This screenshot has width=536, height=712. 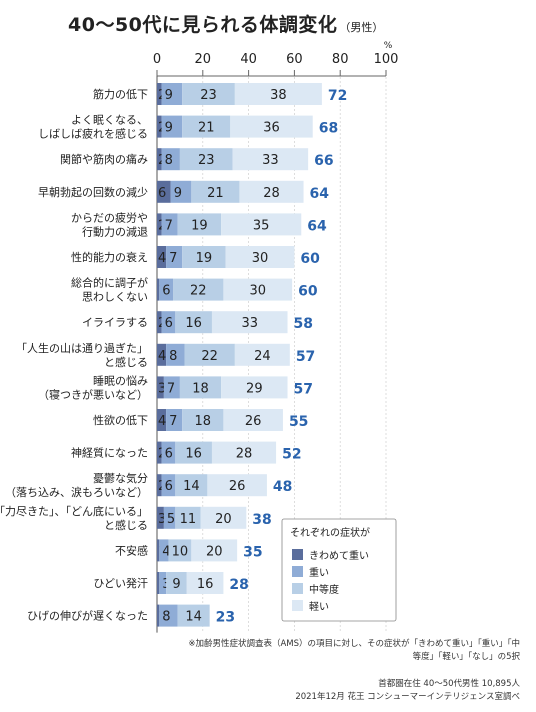 I want to click on legend-box, so click(x=339, y=570).